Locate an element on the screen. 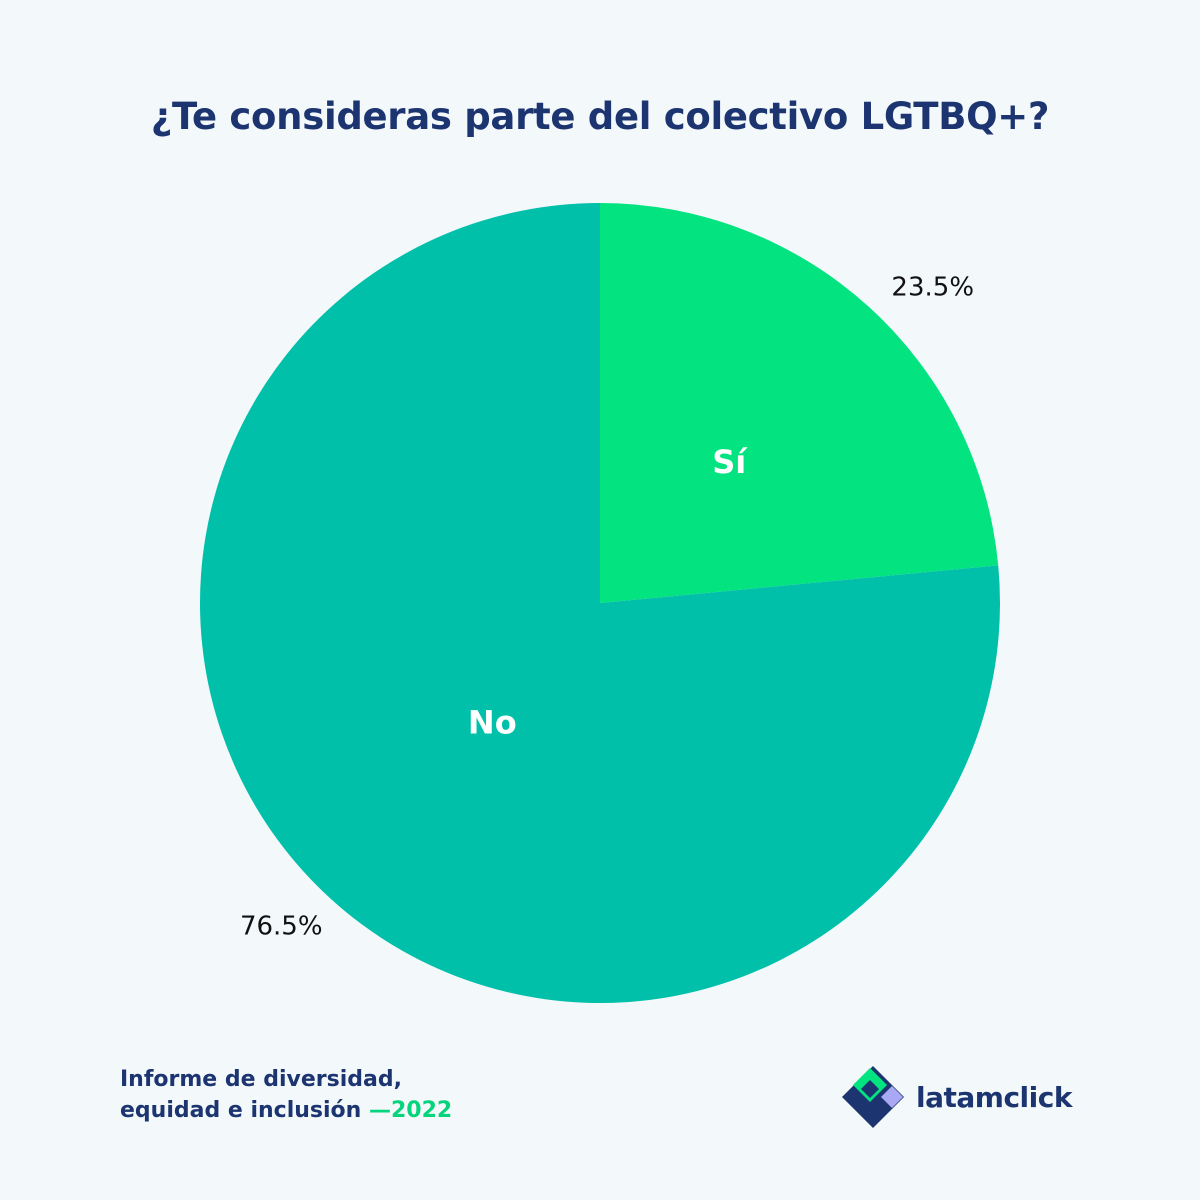 The height and width of the screenshot is (1200, 1200). report-caption-text: equidad e inclusión is located at coordinates (241, 1110).